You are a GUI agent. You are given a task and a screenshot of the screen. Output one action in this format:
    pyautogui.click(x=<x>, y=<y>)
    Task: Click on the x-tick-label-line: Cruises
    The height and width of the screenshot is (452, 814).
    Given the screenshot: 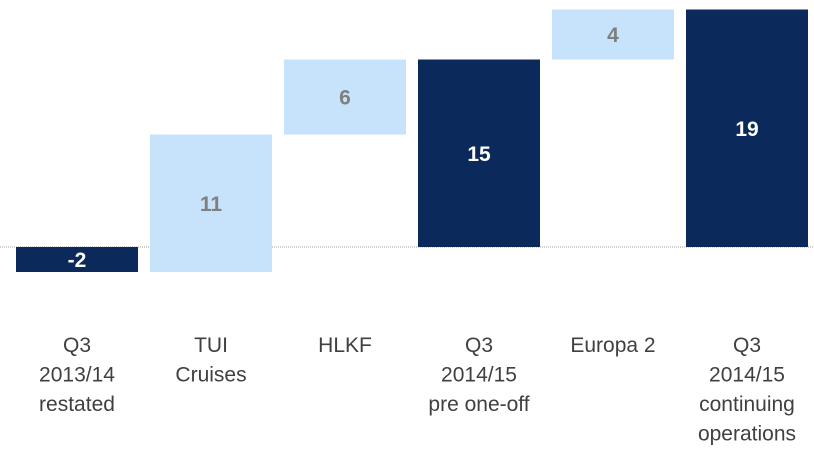 What is the action you would take?
    pyautogui.click(x=210, y=374)
    